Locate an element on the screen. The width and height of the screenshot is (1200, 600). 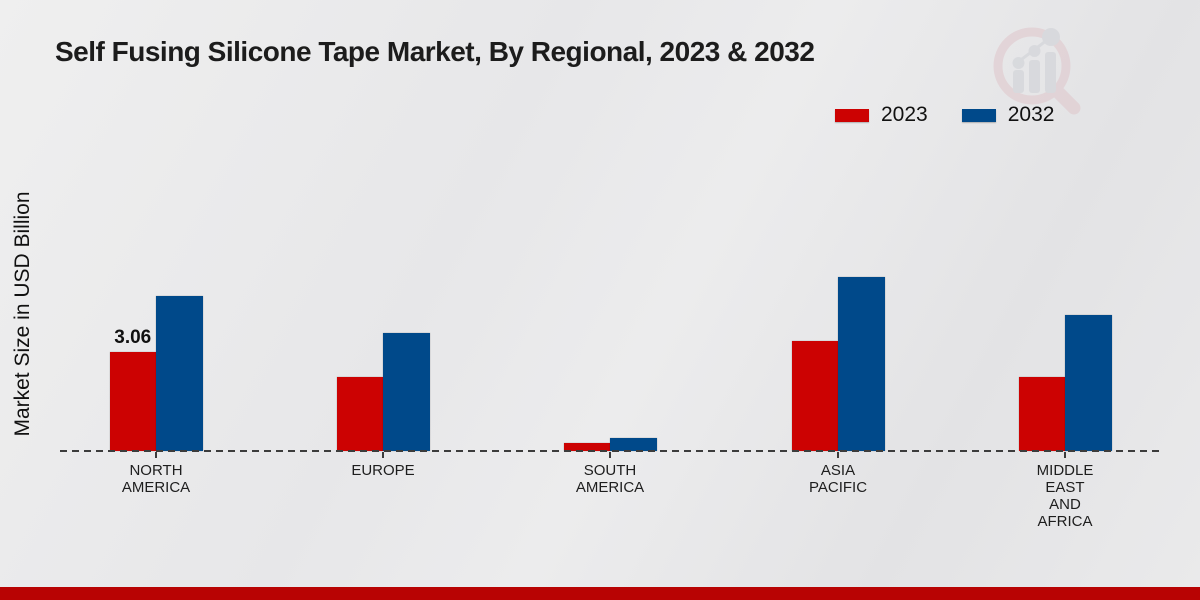
legend-item-2023: 2023 is located at coordinates (881, 115).